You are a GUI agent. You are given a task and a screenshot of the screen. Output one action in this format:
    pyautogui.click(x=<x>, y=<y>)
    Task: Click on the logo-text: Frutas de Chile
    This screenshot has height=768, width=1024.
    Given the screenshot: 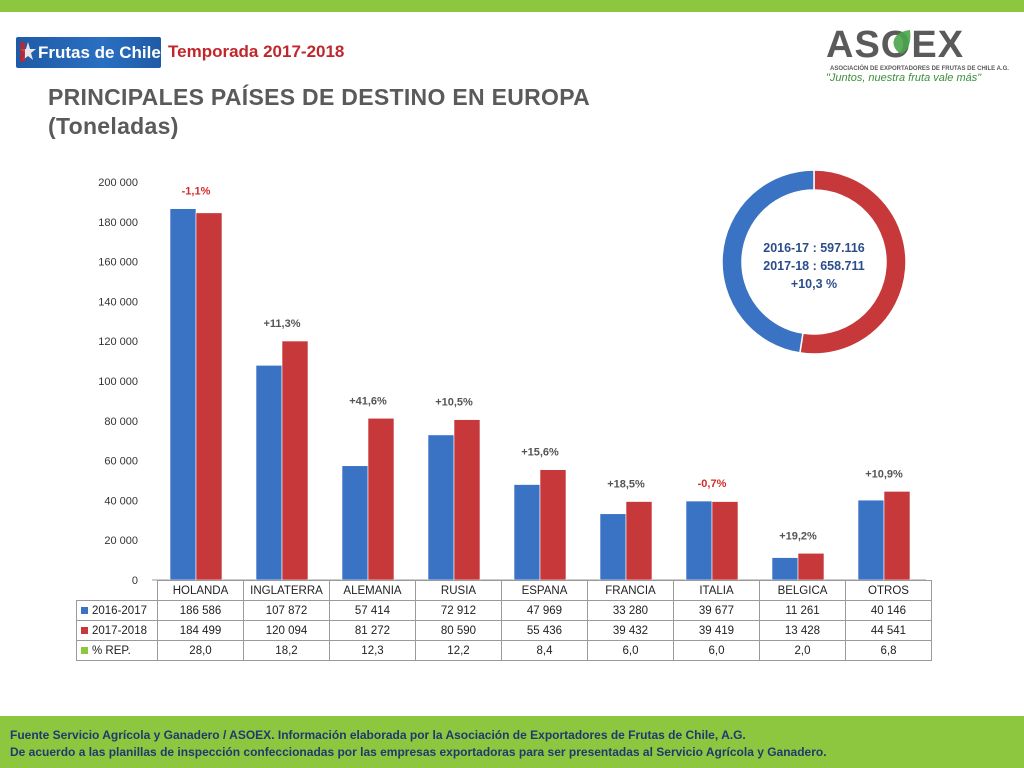 What is the action you would take?
    pyautogui.click(x=99, y=52)
    